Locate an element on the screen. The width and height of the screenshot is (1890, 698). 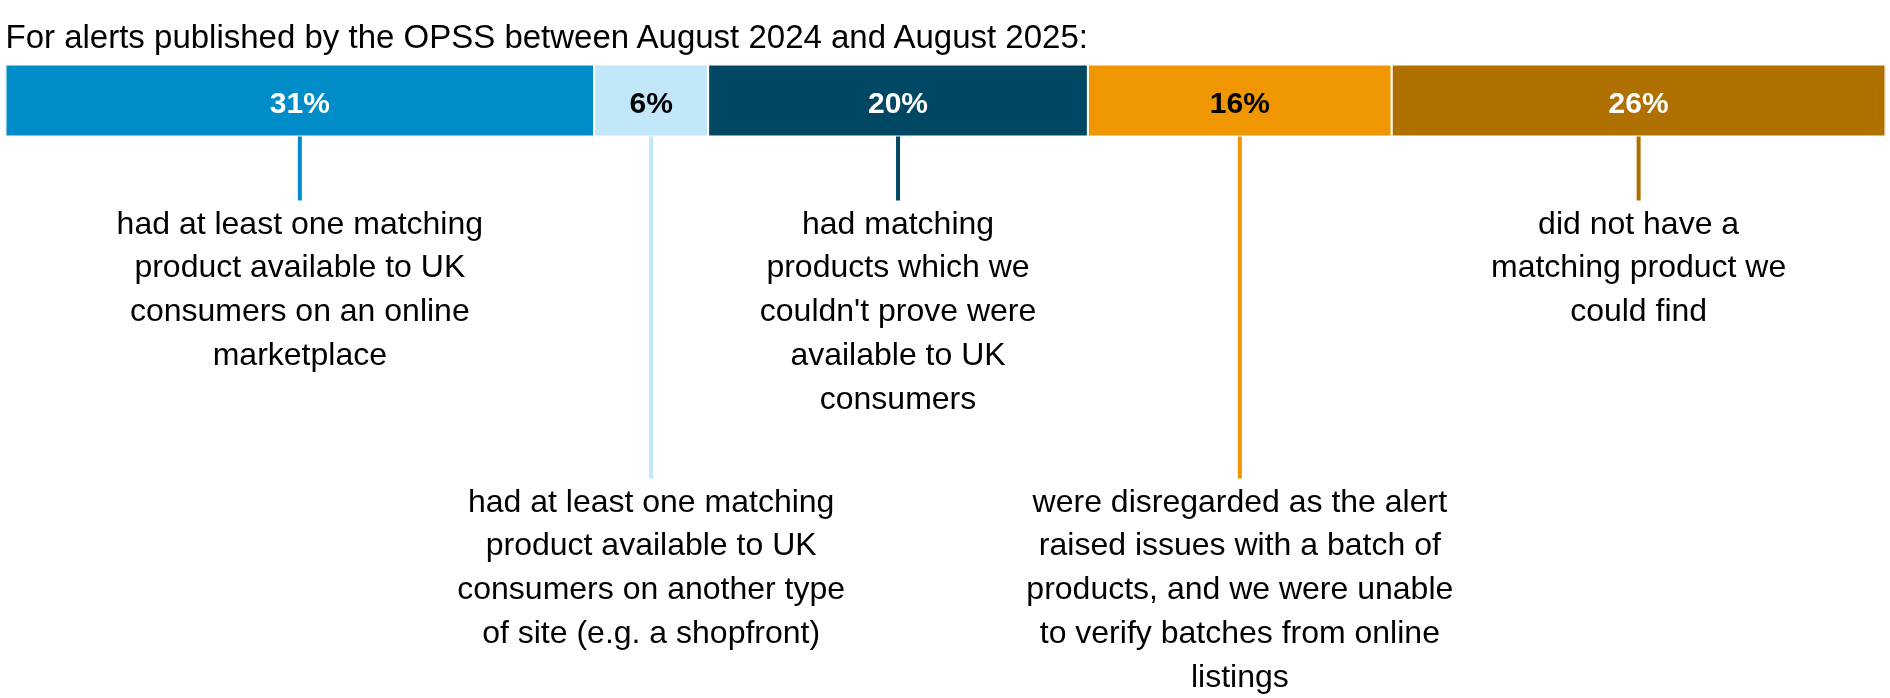
text: had at least one matching product available to UK consumers on an online marketplace is located at coordinates (300, 288).